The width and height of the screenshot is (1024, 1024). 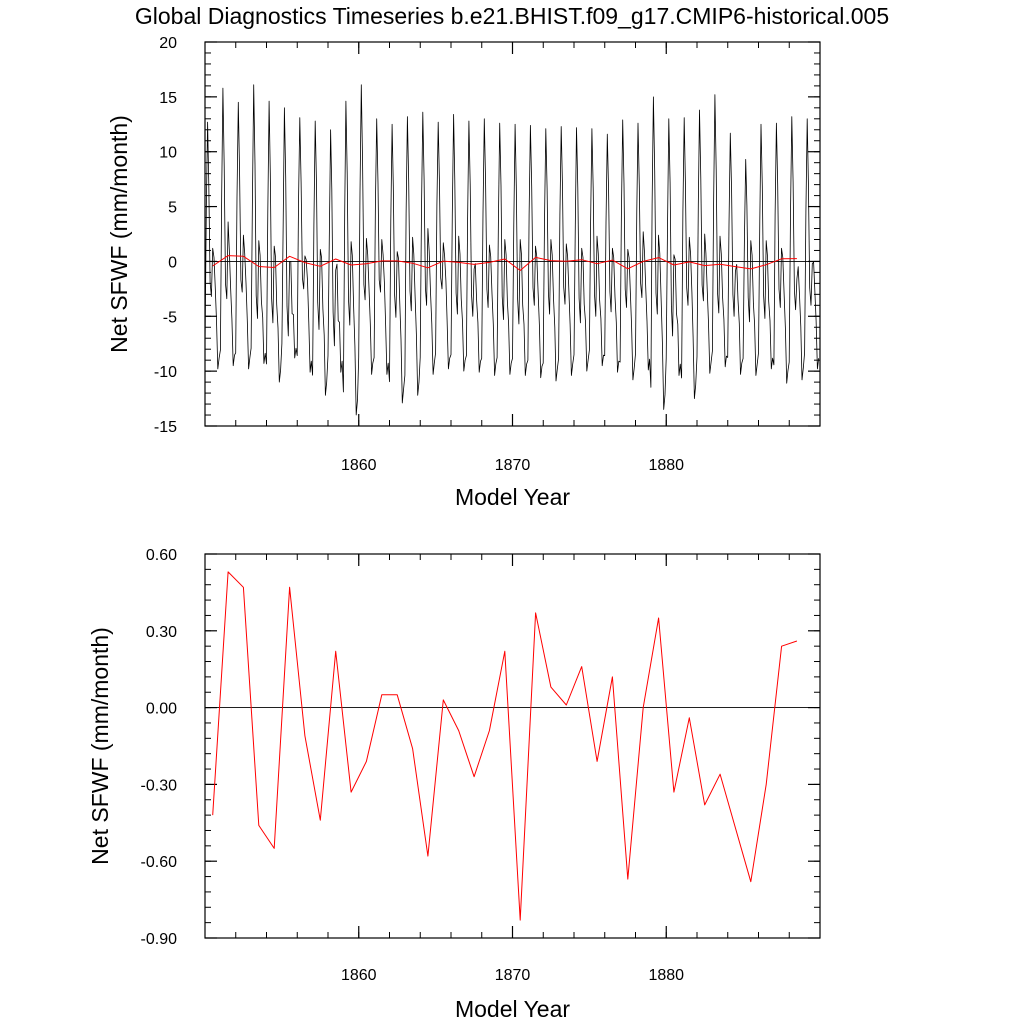 What do you see at coordinates (170, 317) in the screenshot?
I see `y-tick-label: -5` at bounding box center [170, 317].